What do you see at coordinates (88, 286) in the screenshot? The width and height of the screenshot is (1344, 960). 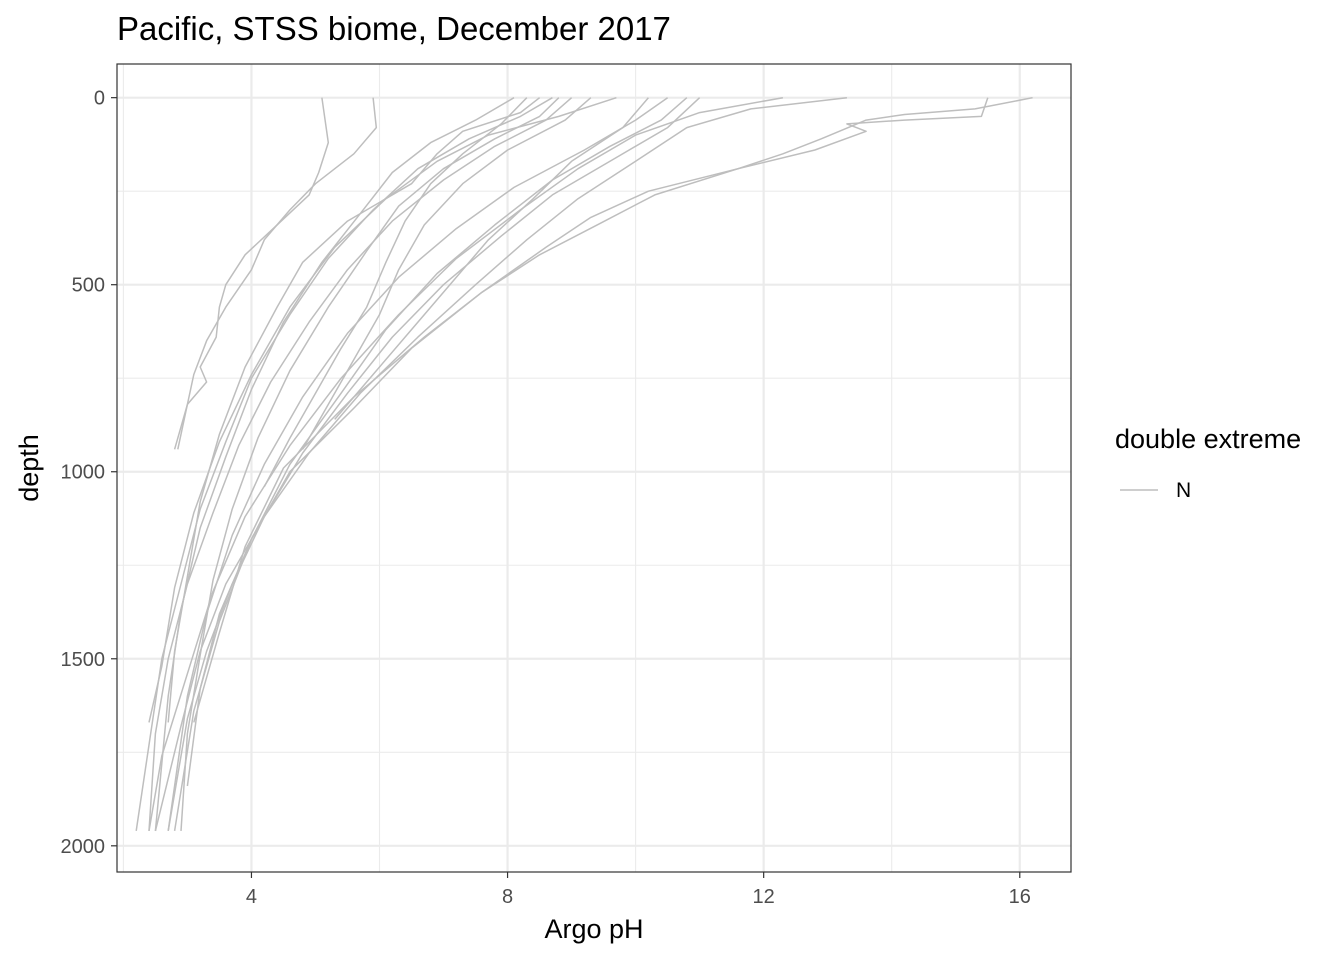 I see `y-tick-label: 500` at bounding box center [88, 286].